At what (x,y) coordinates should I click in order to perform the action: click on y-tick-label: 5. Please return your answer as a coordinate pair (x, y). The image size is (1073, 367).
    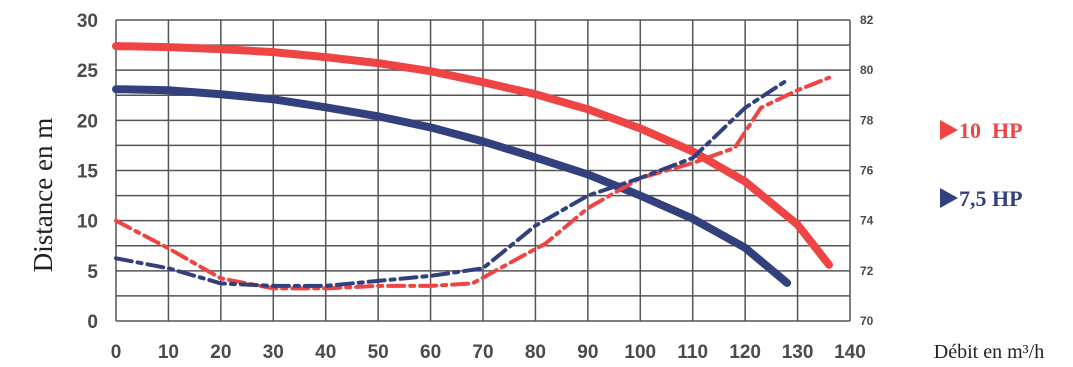
    Looking at the image, I should click on (92, 272).